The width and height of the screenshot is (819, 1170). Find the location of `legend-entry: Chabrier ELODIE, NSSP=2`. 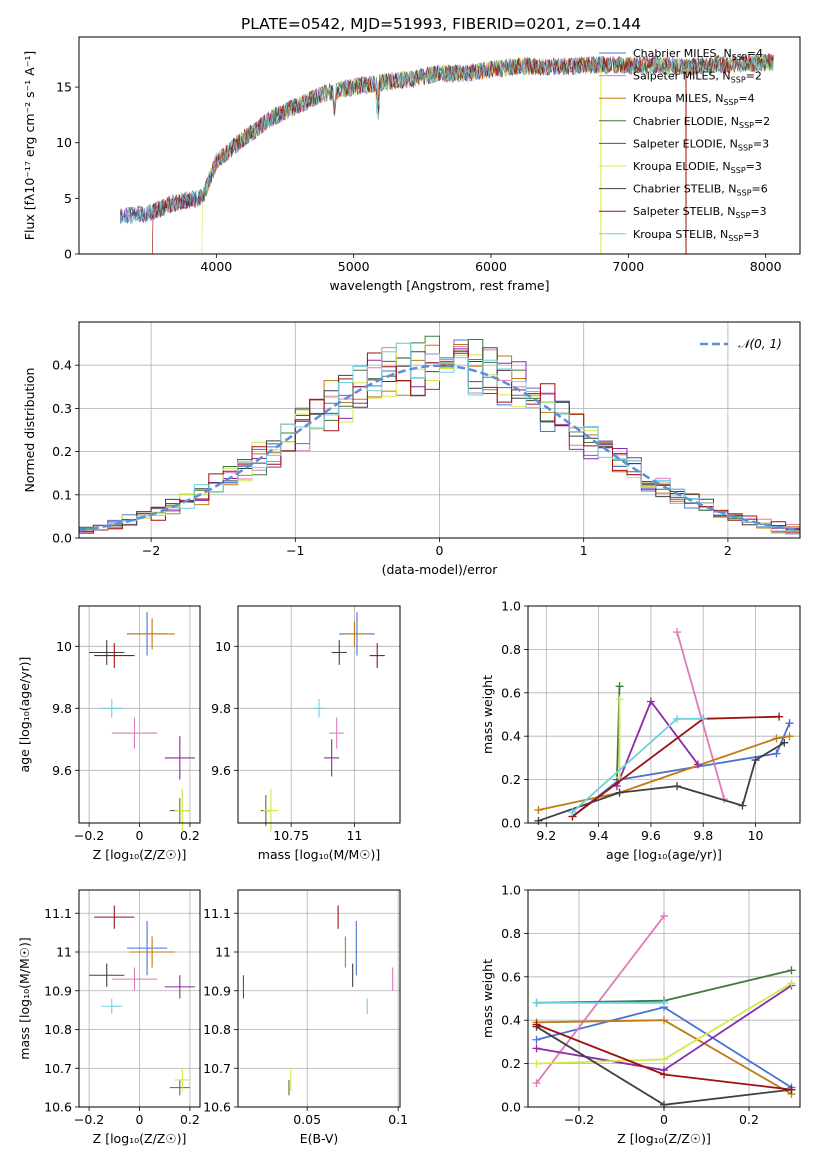

legend-entry: Chabrier ELODIE, NSSP=2 is located at coordinates (701, 122).